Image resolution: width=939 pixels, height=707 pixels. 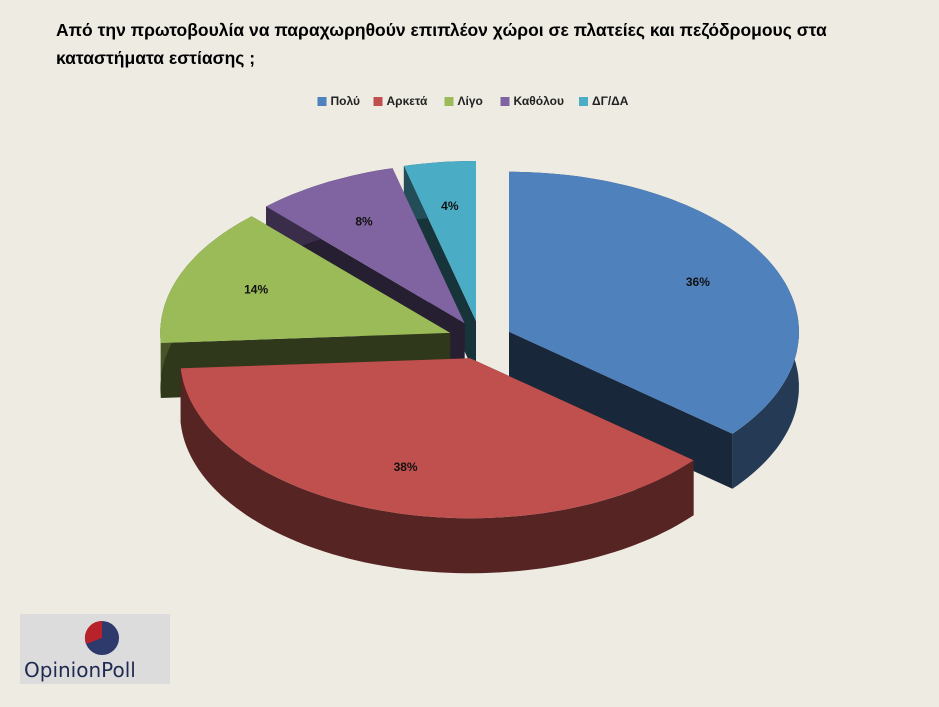 What do you see at coordinates (407, 101) in the screenshot?
I see `legend-label: Αρκετά` at bounding box center [407, 101].